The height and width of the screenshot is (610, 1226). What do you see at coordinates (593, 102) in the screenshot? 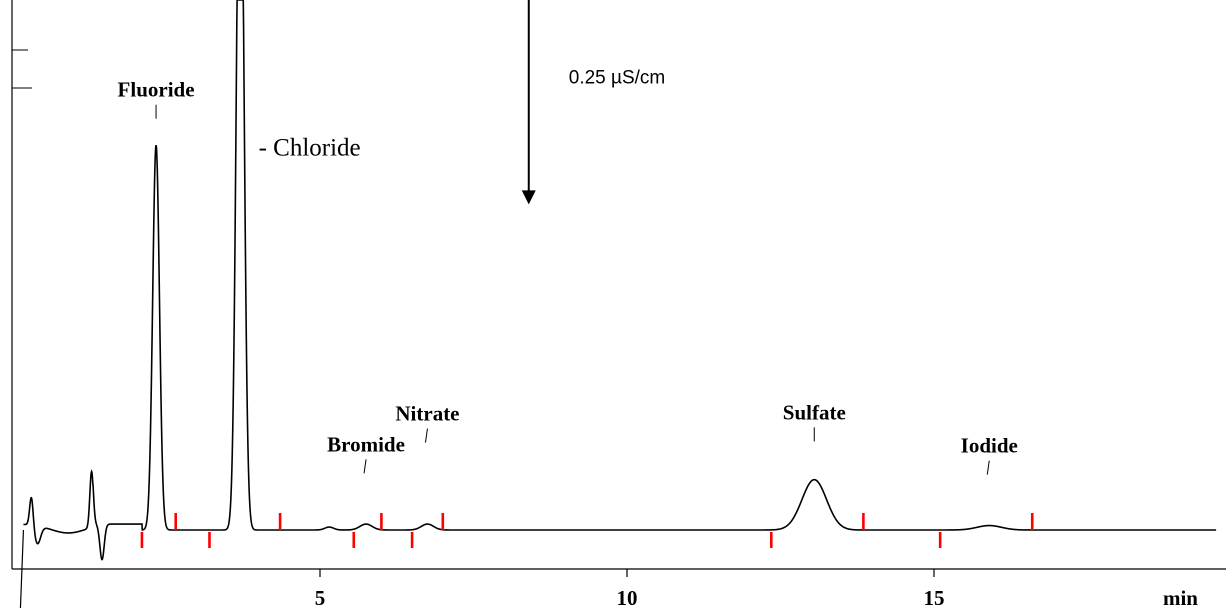
I see `scale-bar: 0.25 µS/cm` at bounding box center [593, 102].